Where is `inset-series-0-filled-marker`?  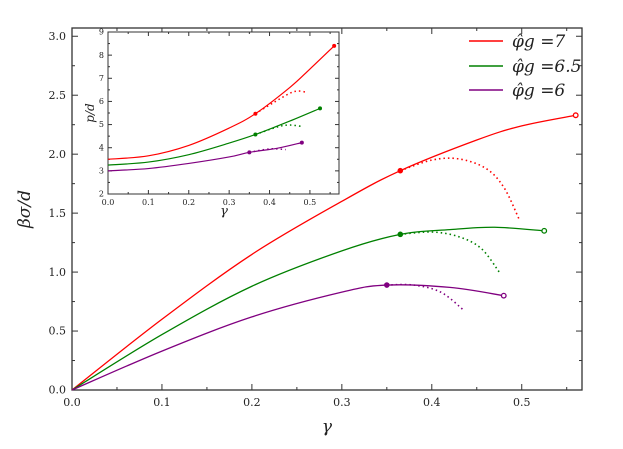 inset-series-0-filled-marker is located at coordinates (255, 113).